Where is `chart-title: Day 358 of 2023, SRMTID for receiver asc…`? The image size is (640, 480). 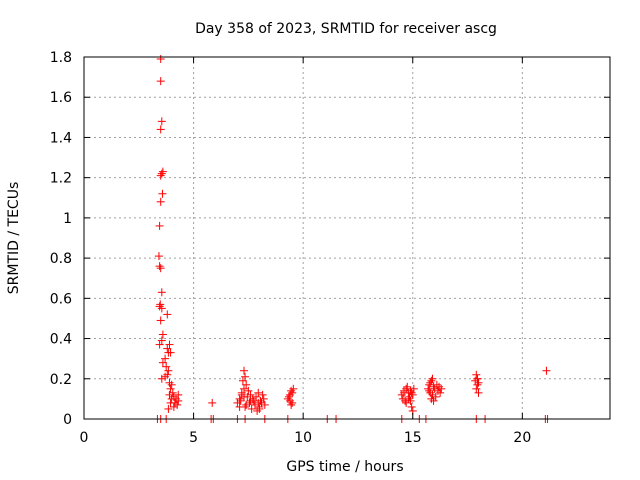 chart-title: Day 358 of 2023, SRMTID for receiver asc… is located at coordinates (346, 29).